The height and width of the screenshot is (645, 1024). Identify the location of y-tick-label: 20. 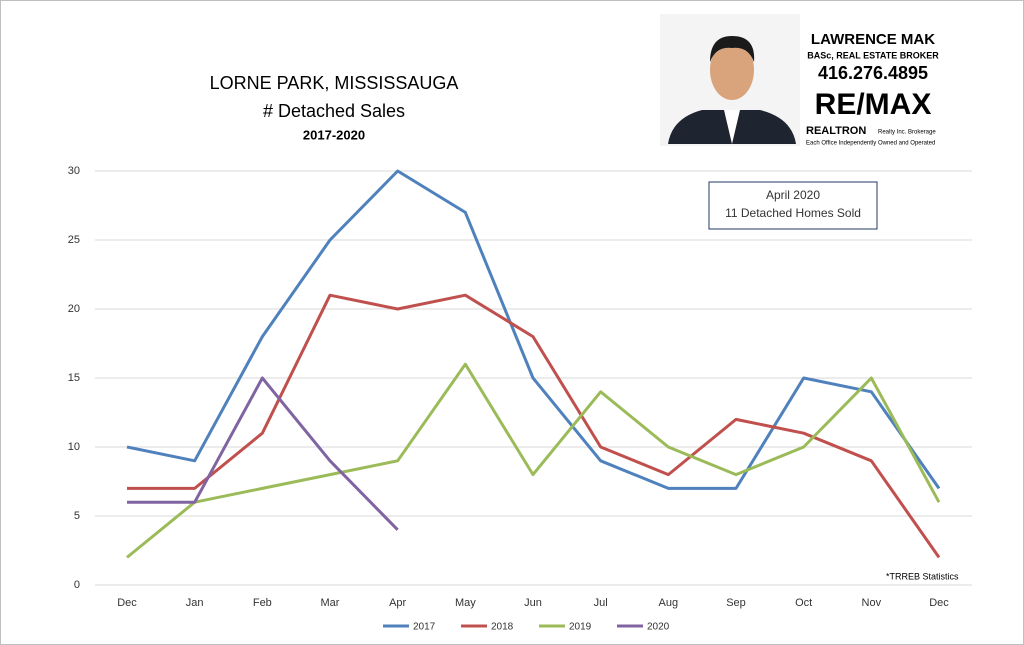
(74, 309).